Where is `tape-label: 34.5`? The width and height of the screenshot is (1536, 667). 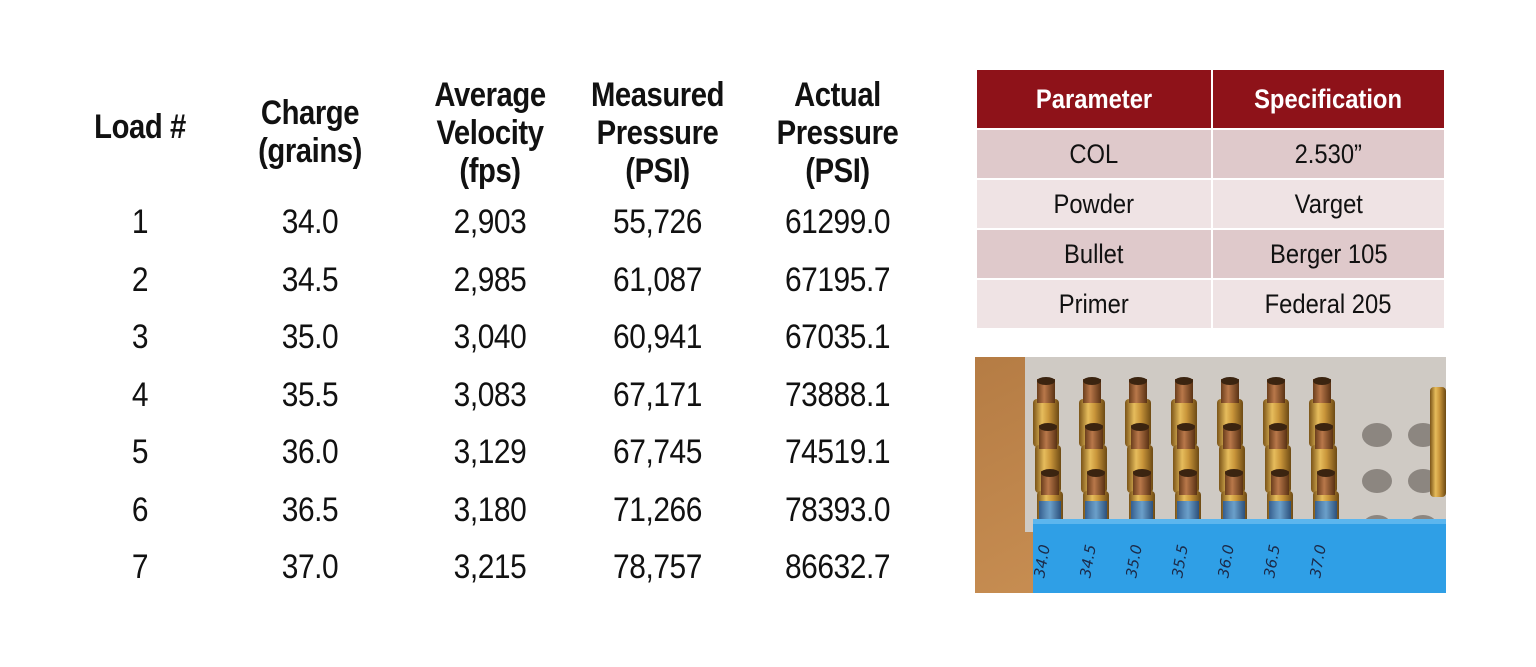 tape-label: 34.5 is located at coordinates (1088, 561).